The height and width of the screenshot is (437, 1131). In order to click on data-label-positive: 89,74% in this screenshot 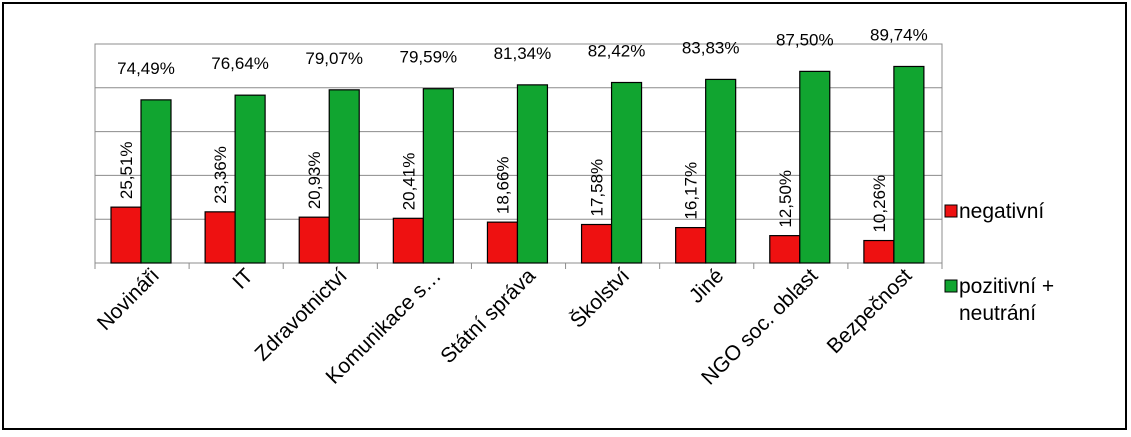, I will do `click(899, 34)`.